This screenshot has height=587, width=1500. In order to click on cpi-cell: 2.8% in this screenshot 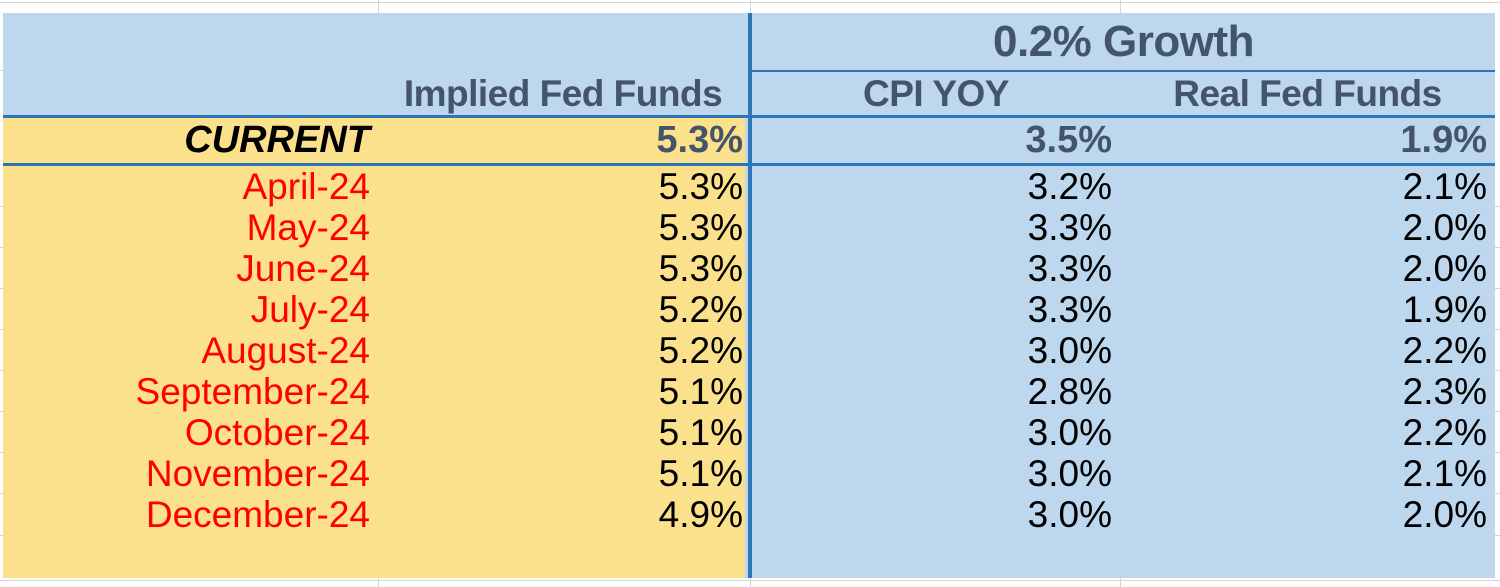, I will do `click(932, 391)`.